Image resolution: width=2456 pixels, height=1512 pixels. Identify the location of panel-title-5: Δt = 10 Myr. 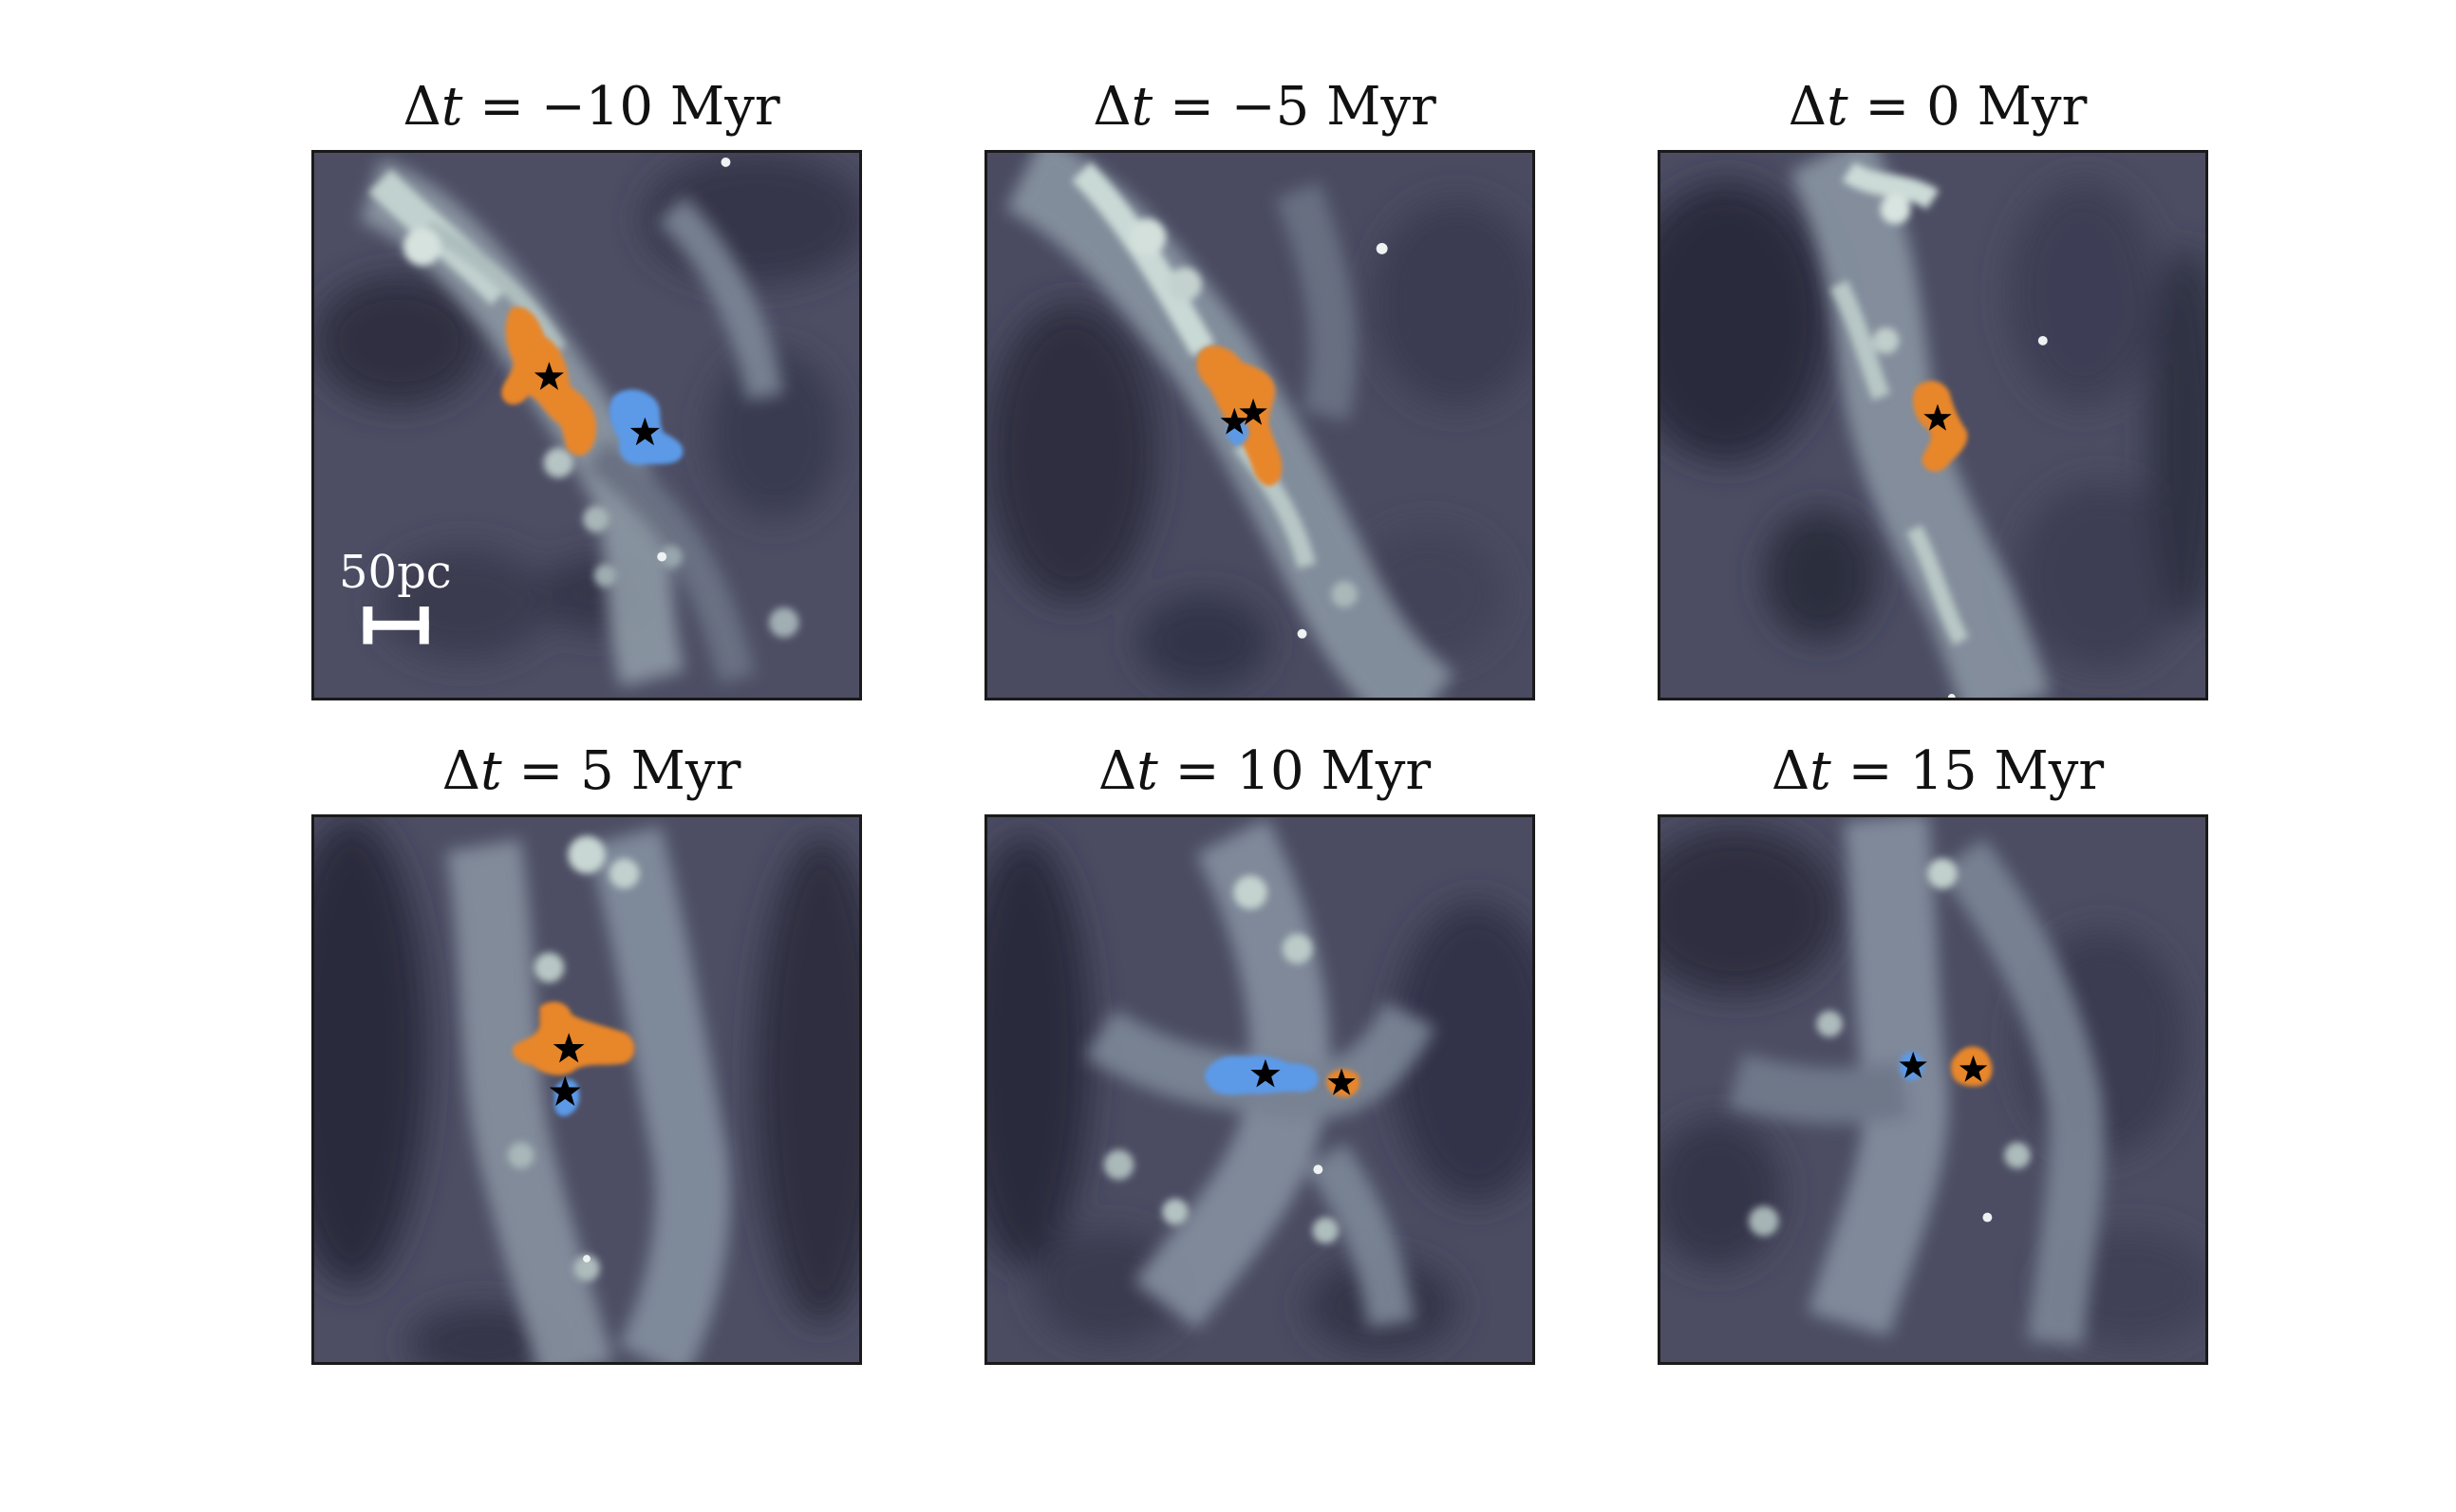
(1264, 772).